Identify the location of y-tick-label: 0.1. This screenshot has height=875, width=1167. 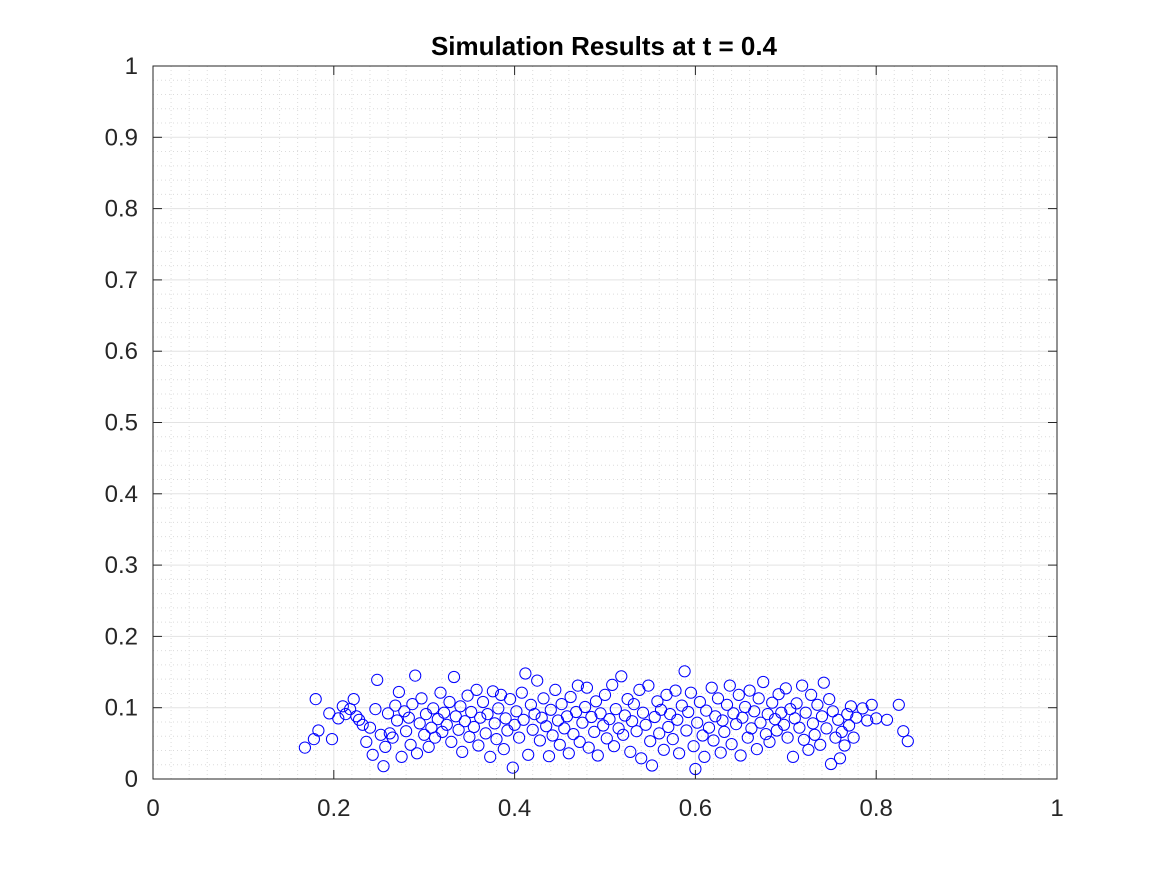
(121, 708).